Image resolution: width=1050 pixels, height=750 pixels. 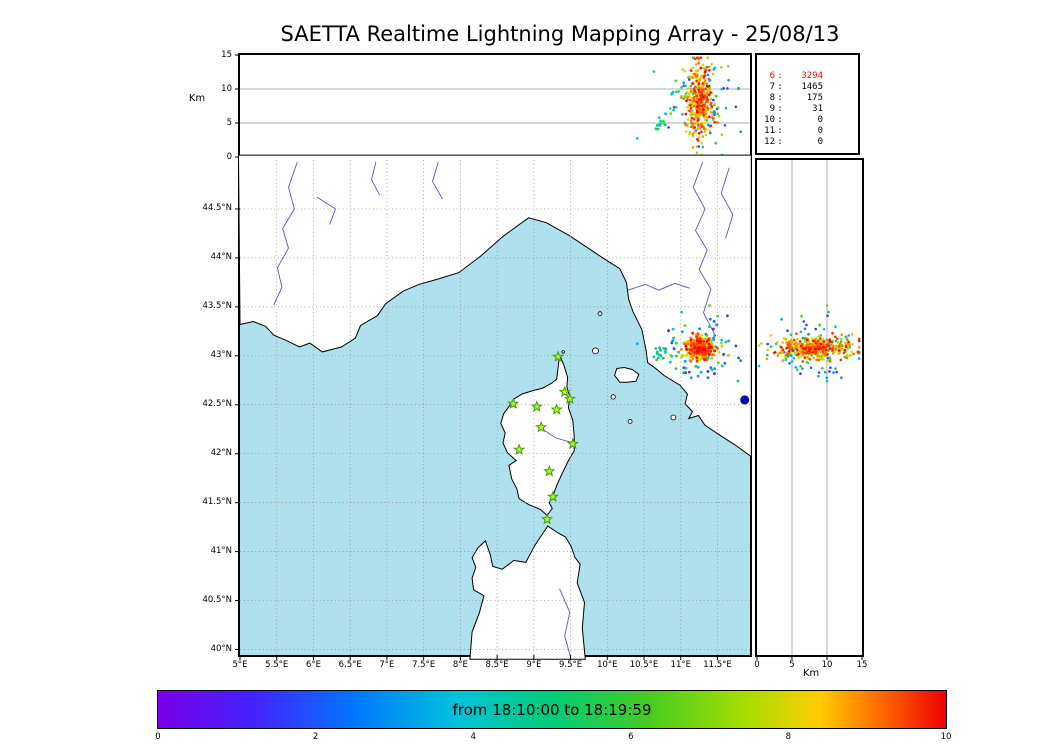 I want to click on latitude-tick-label: 40°N, so click(x=221, y=649).